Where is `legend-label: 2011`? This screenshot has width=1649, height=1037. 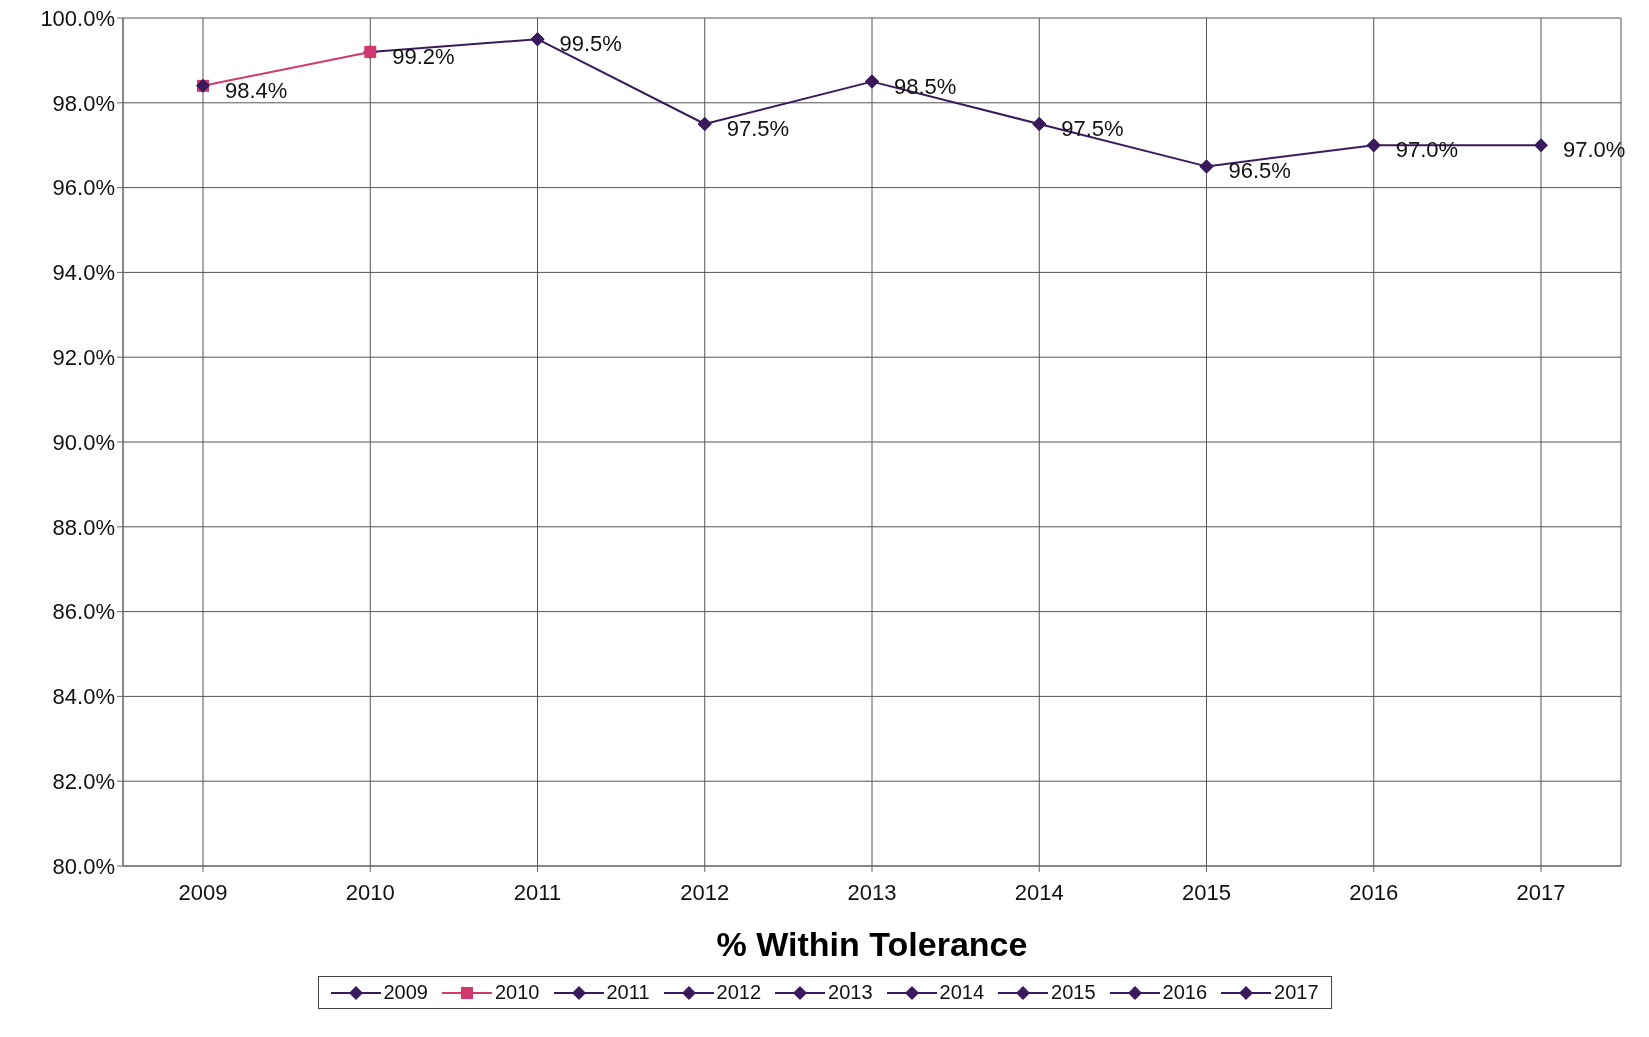 legend-label: 2011 is located at coordinates (628, 992).